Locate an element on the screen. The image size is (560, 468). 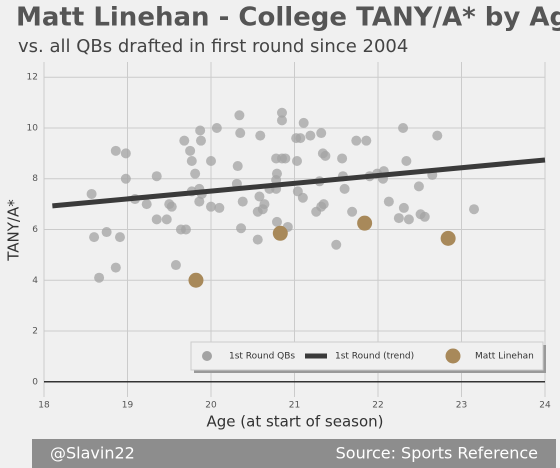
x-axis-label: Age (at start of season) is located at coordinates (295, 422).